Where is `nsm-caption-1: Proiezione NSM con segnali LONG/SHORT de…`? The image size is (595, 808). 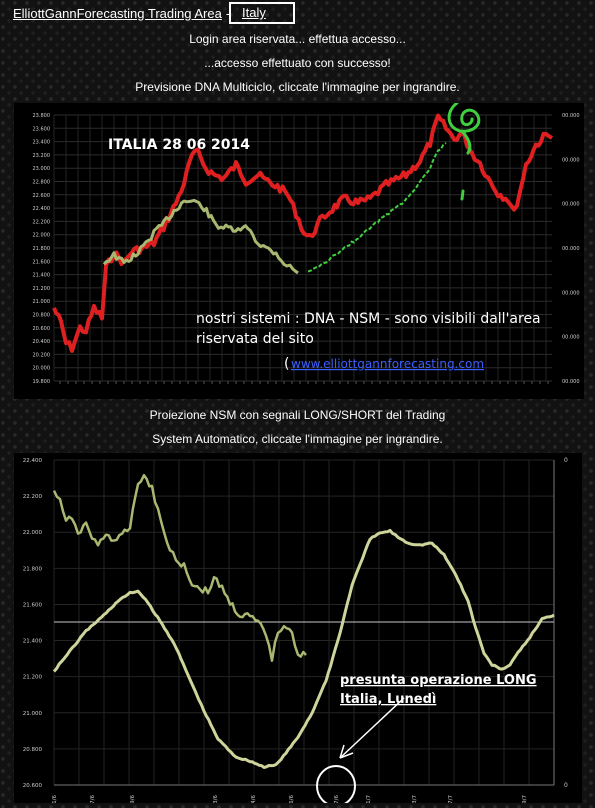
nsm-caption-1: Proiezione NSM con segnali LONG/SHORT de… is located at coordinates (297, 415).